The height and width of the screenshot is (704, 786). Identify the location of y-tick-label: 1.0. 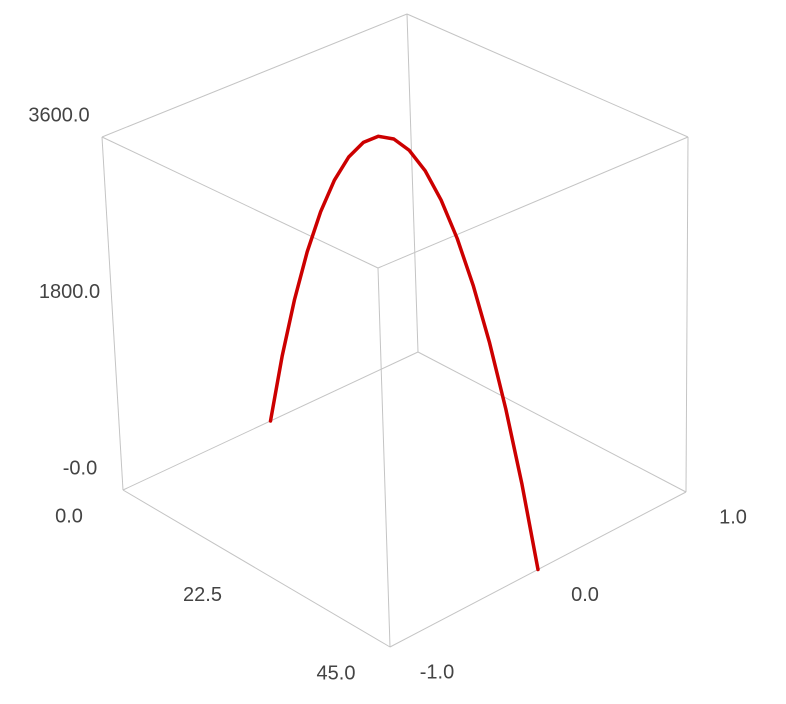
(733, 517).